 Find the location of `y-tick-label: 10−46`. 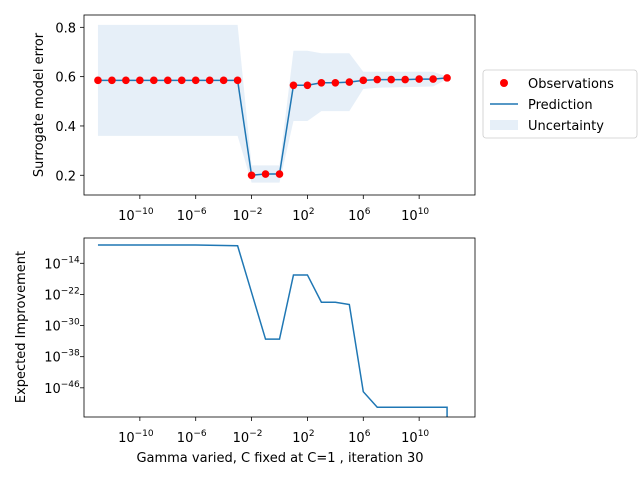

y-tick-label: 10−46 is located at coordinates (62, 388).